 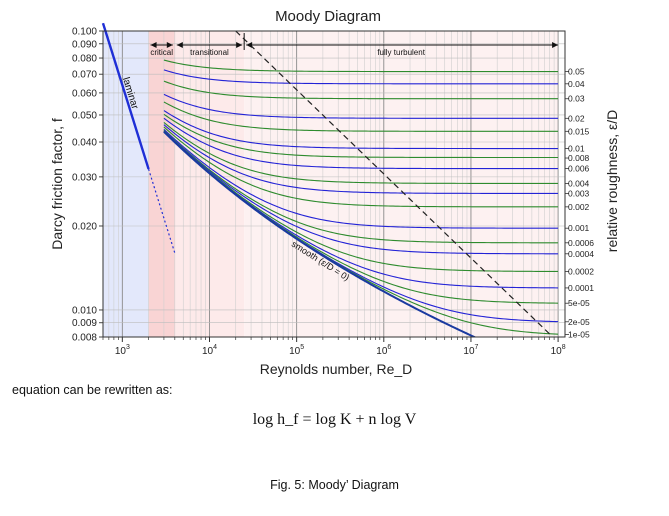 What do you see at coordinates (153, 45) in the screenshot?
I see `critical-arrow-head-left` at bounding box center [153, 45].